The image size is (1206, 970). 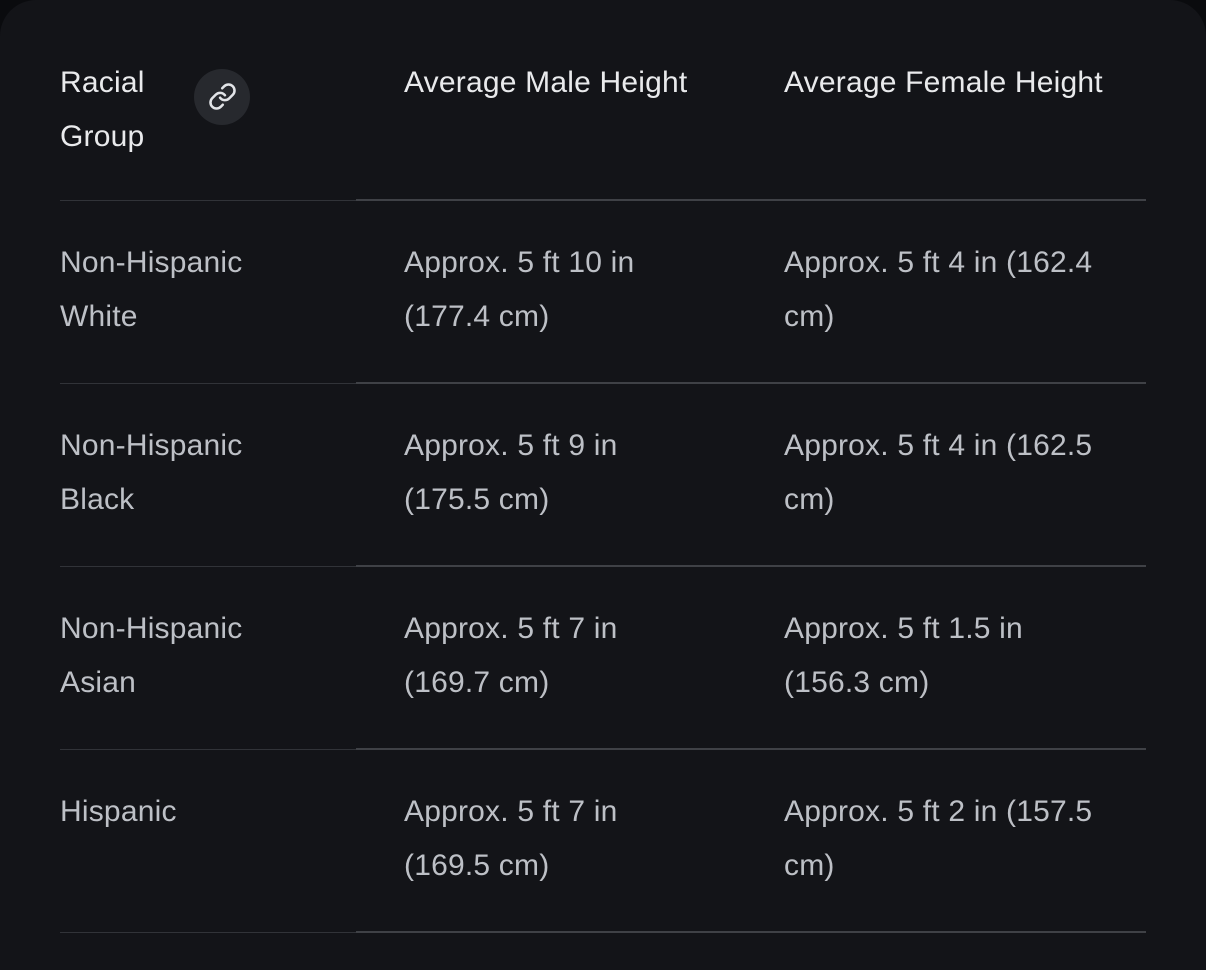 What do you see at coordinates (941, 100) in the screenshot?
I see `column-header-female-height: Average Female Height` at bounding box center [941, 100].